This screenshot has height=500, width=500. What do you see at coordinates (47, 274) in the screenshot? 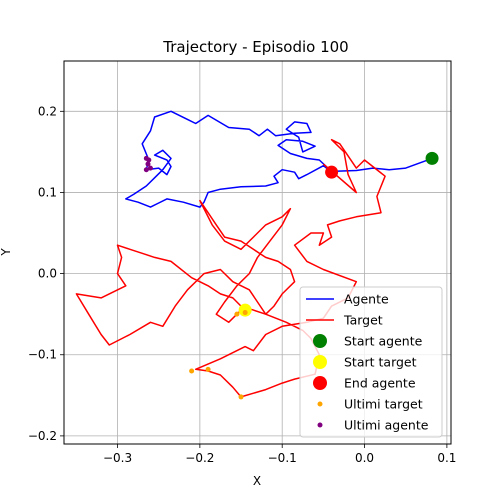
I see `y-tick-label: 0.0` at bounding box center [47, 274].